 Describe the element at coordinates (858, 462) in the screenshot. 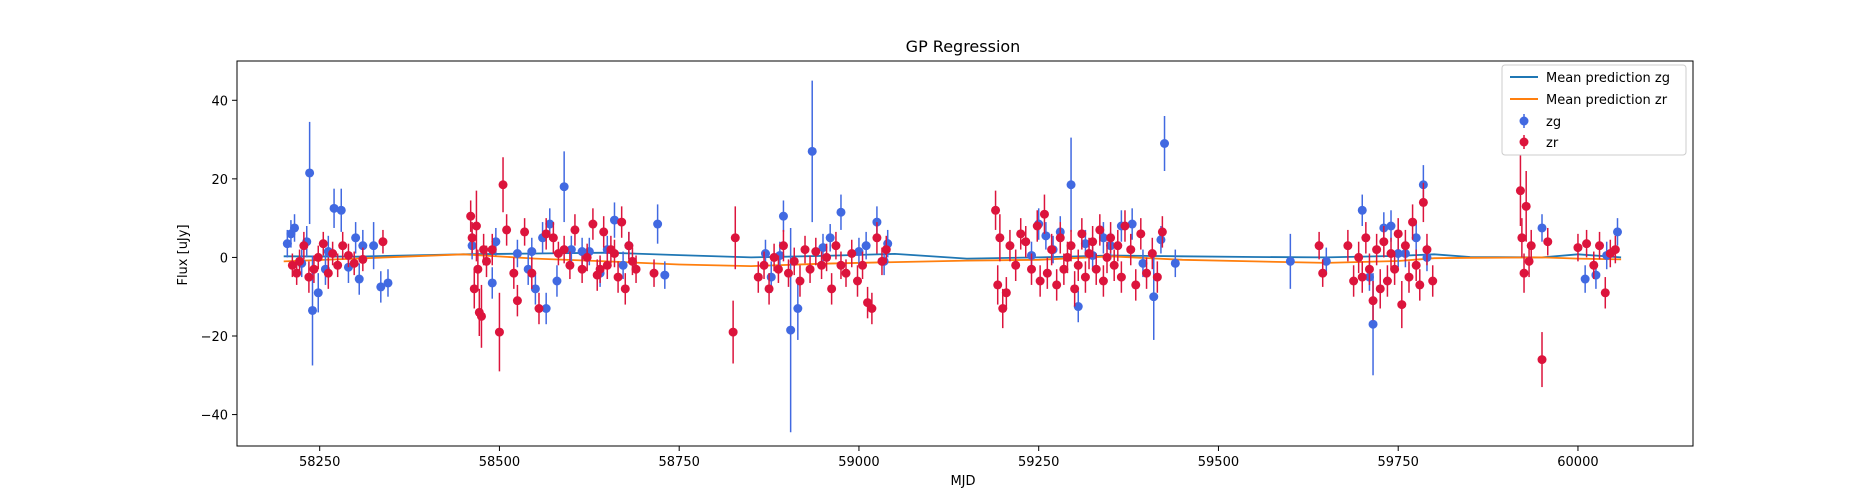

I see `x-tick-label: 59000` at that location.